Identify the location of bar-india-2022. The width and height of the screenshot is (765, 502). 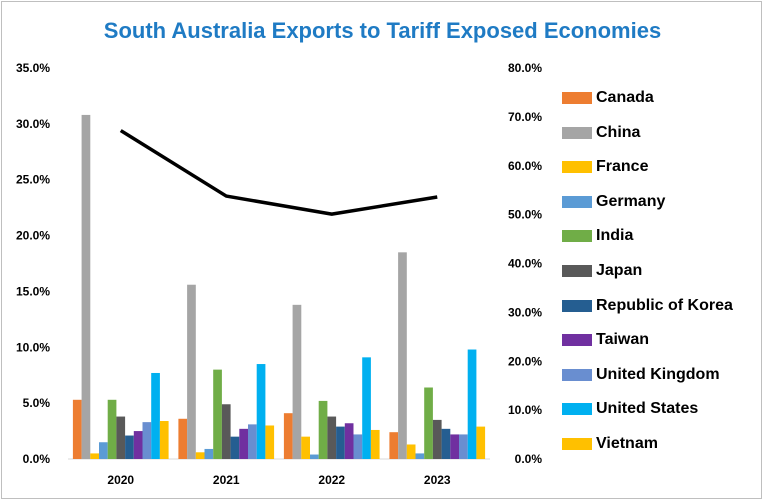
(323, 429).